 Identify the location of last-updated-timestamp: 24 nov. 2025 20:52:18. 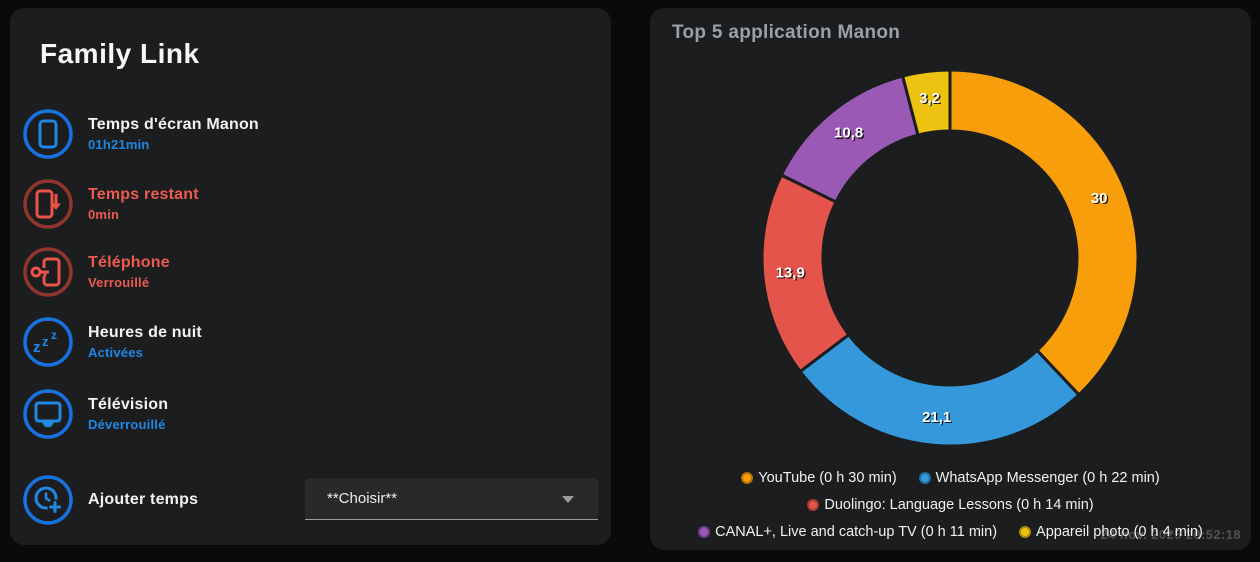
(1170, 534).